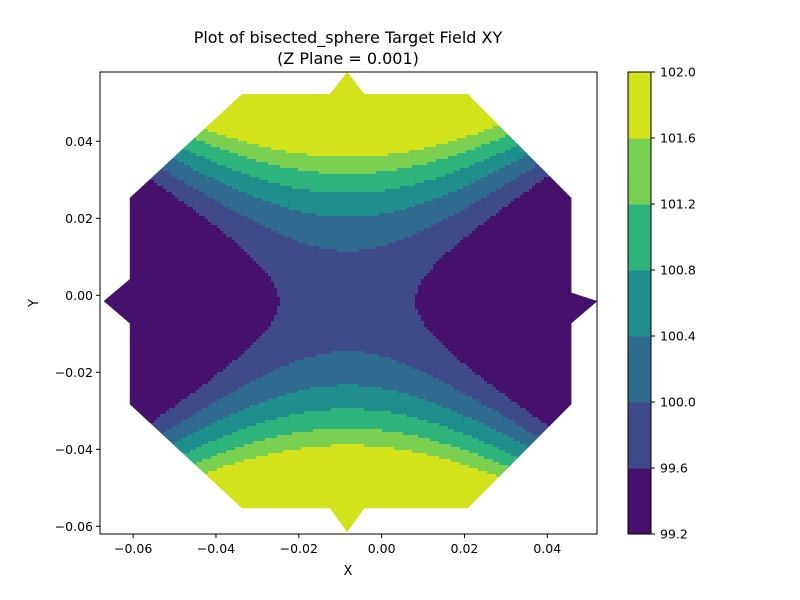 This screenshot has height=600, width=800. What do you see at coordinates (348, 38) in the screenshot?
I see `chart-title-line-1: Plot of bisected_sphere Target Field XY` at bounding box center [348, 38].